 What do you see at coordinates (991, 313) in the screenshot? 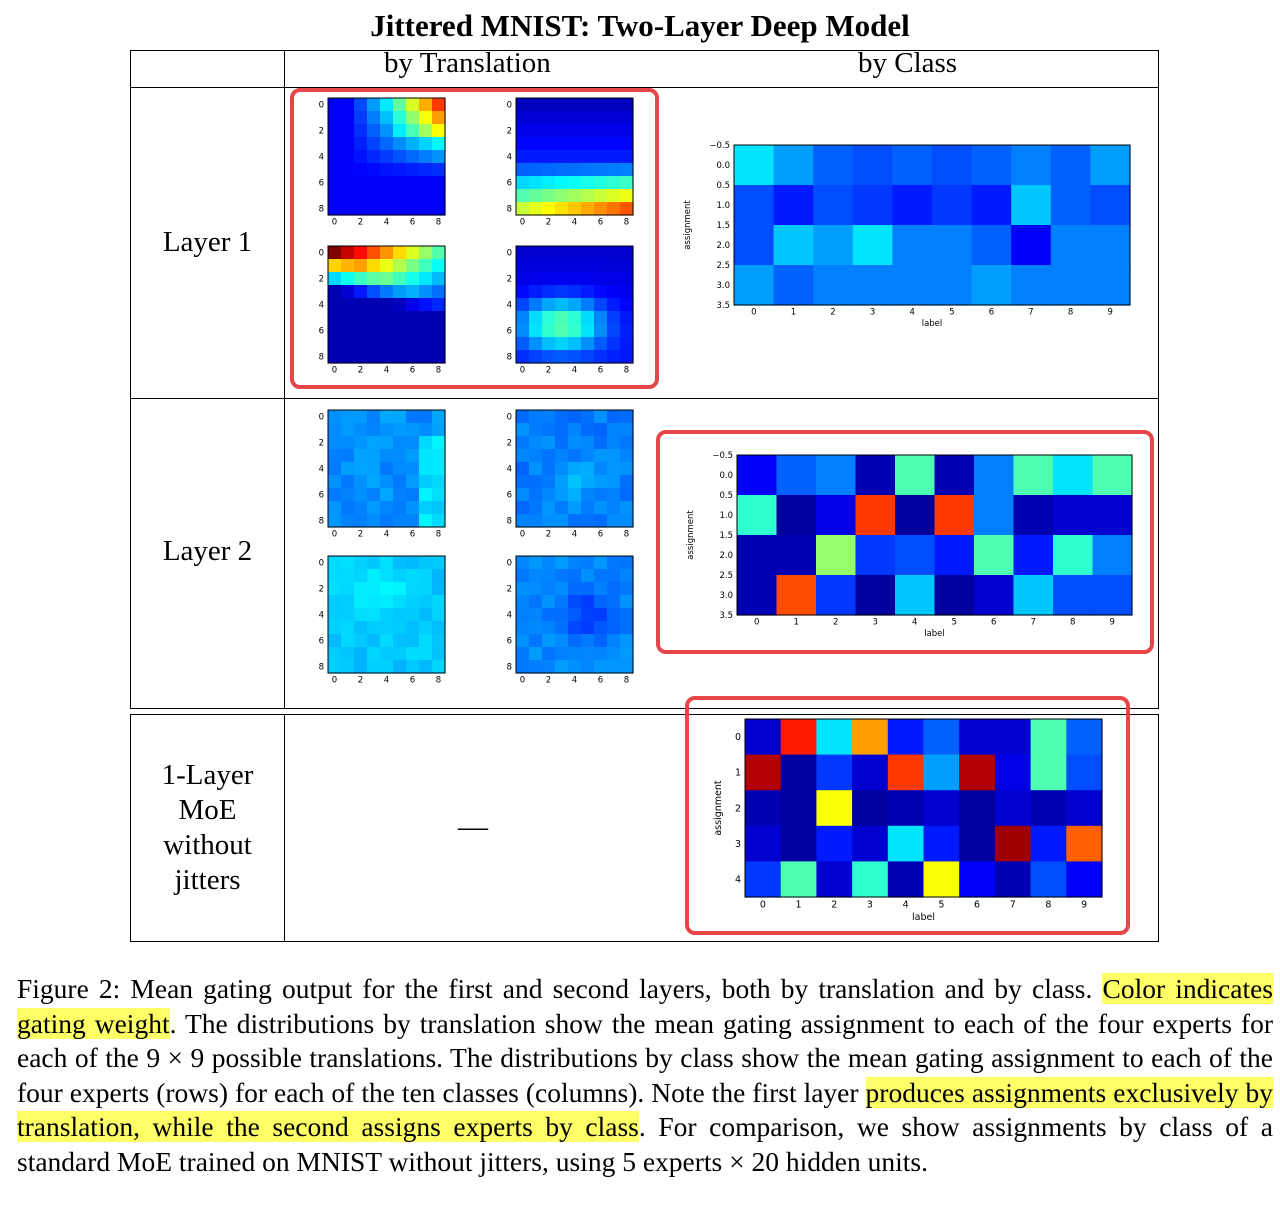
I see `x-tick-label: 6` at bounding box center [991, 313].